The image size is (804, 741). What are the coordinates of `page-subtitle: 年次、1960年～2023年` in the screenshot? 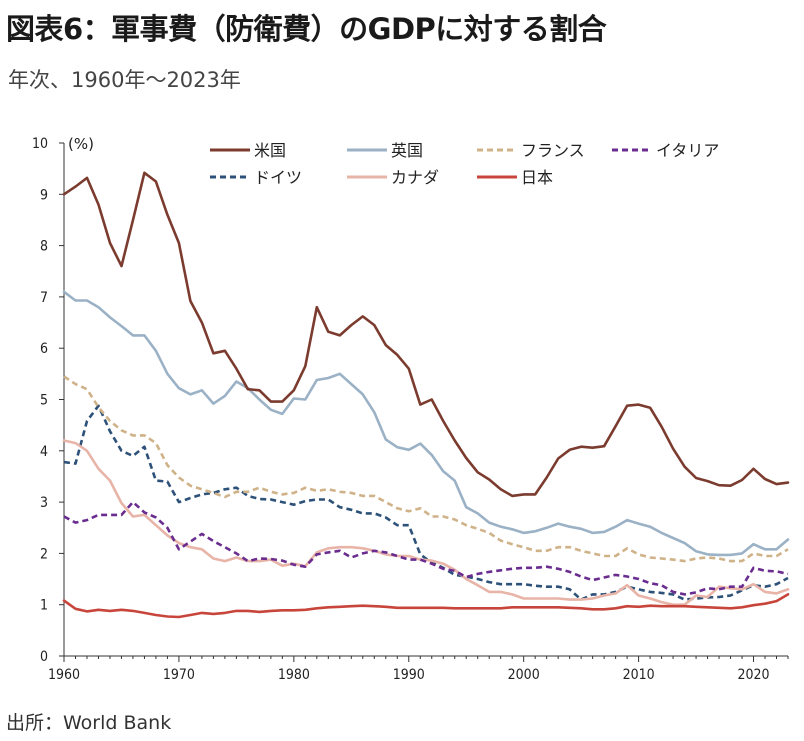 It's located at (124, 80).